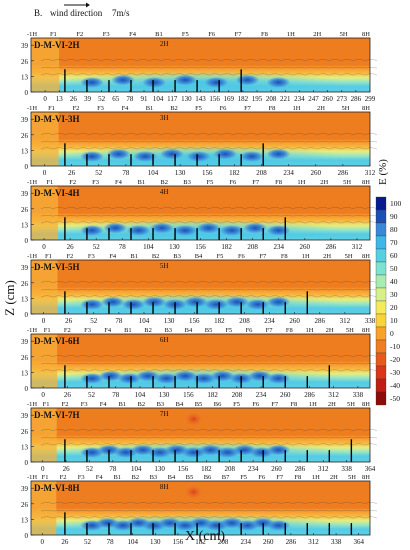 This screenshot has height=550, width=410. Describe the element at coordinates (113, 469) in the screenshot. I see `x-tick-label: 78` at that location.